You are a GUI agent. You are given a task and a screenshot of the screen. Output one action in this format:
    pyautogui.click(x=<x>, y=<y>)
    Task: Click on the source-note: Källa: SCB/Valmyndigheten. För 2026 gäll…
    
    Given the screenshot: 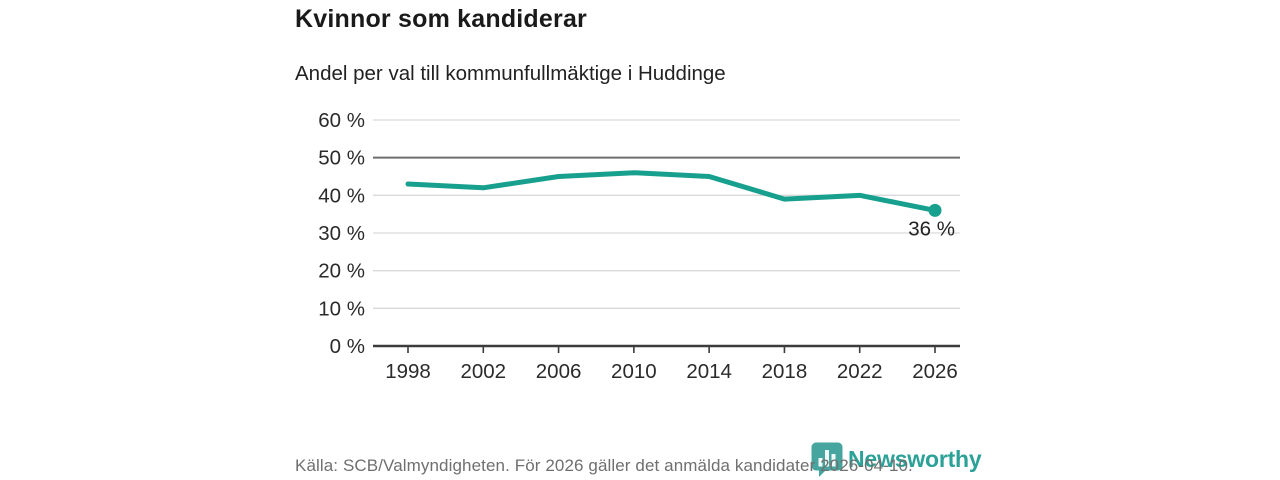 What is the action you would take?
    pyautogui.click(x=604, y=465)
    